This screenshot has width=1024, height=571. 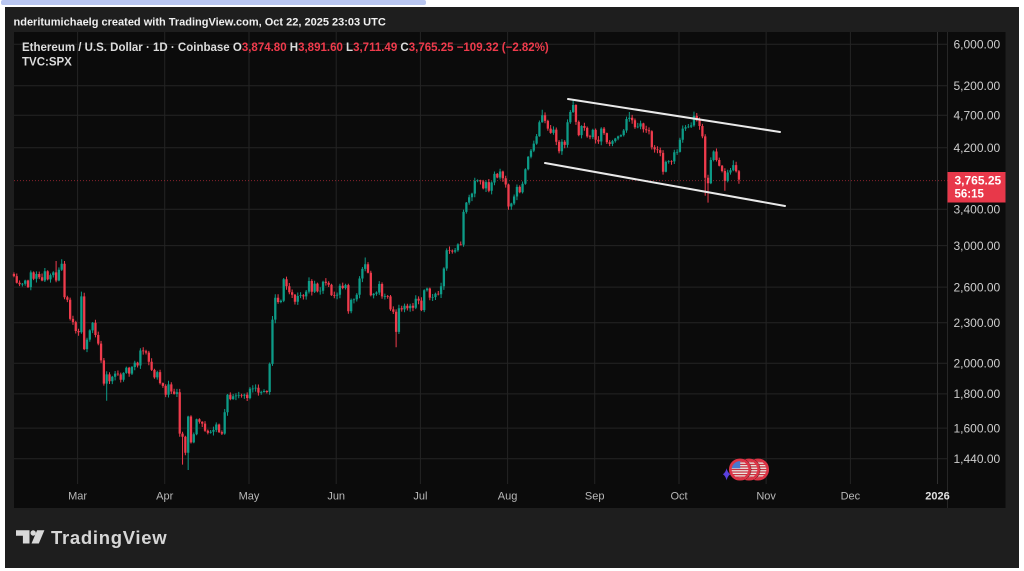 I want to click on svg-text: 5,200.00, so click(x=977, y=86).